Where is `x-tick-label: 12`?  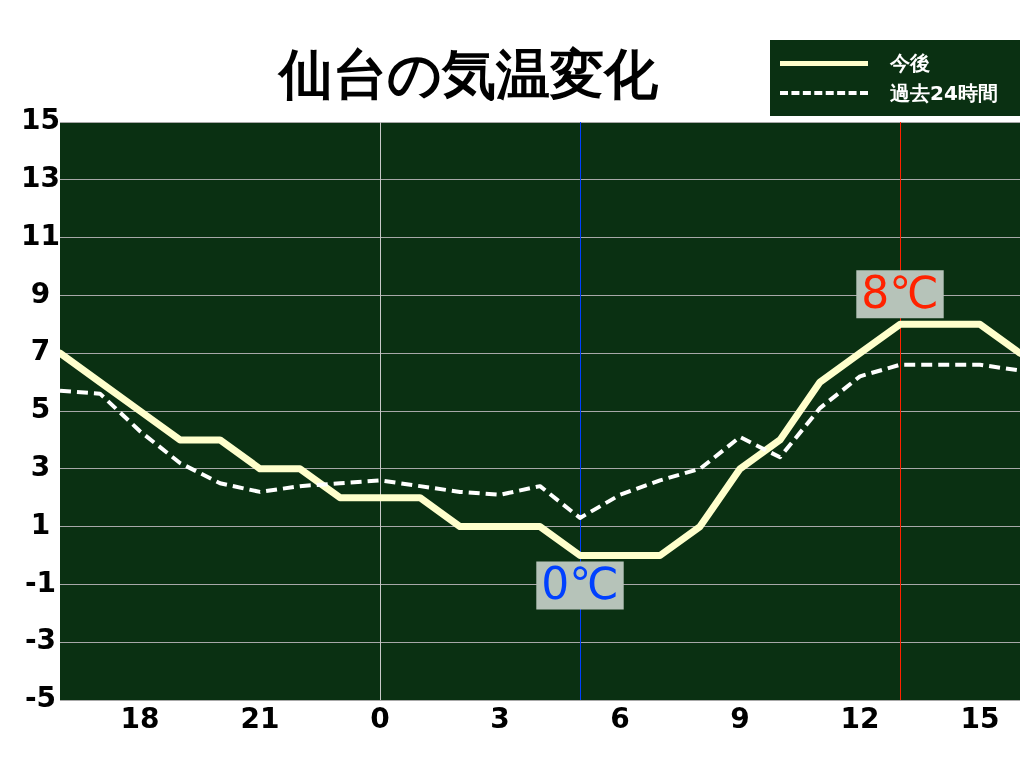 x-tick-label: 12 is located at coordinates (860, 719).